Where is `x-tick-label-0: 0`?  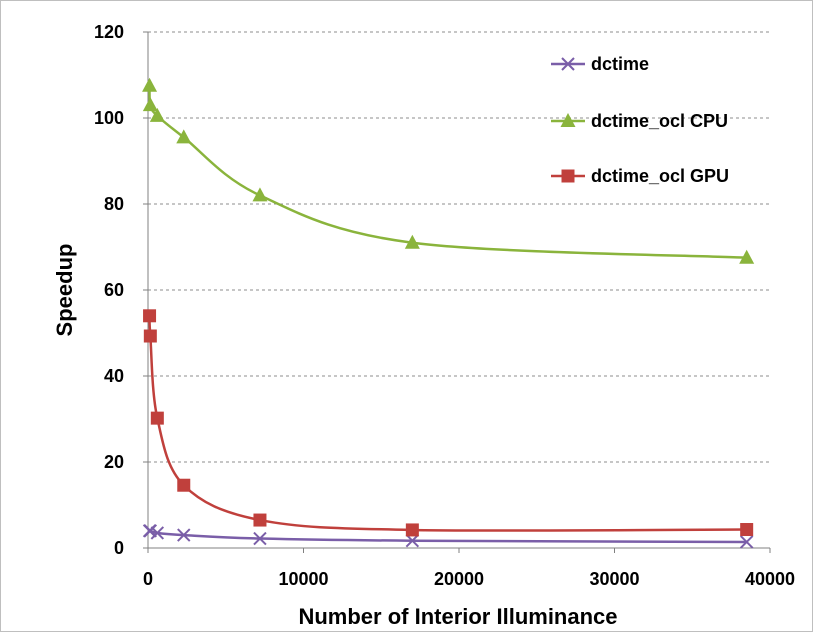
x-tick-label-0: 0 is located at coordinates (148, 579).